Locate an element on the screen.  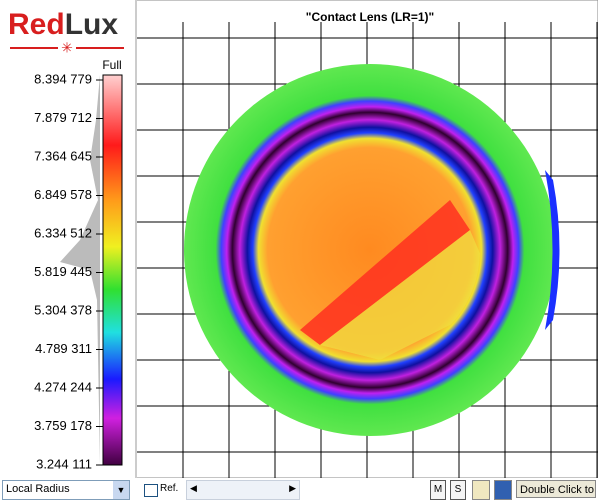
plot-title: "Contact Lens (LR=1)" is located at coordinates (370, 17).